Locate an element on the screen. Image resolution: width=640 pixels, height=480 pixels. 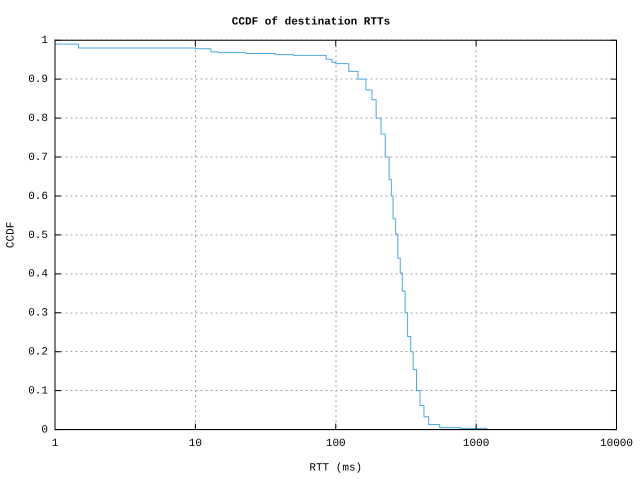
y-tick-label: 0.7 is located at coordinates (38, 158).